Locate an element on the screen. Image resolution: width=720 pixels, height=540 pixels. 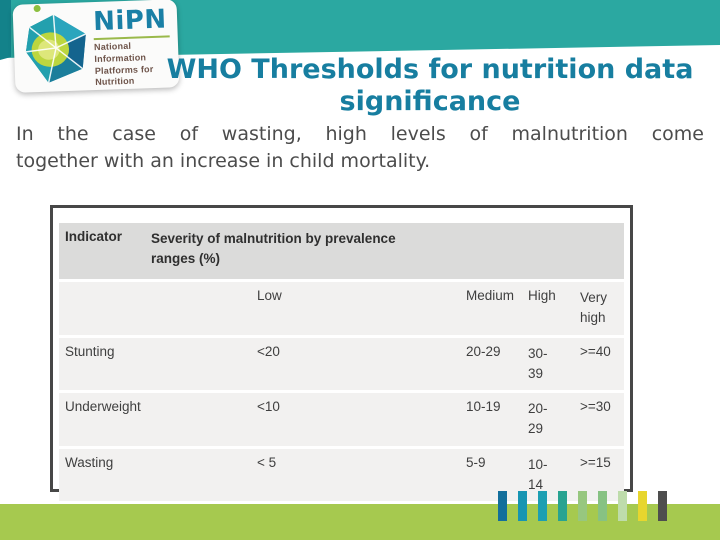
nipn-brand: NiPN is located at coordinates (130, 21).